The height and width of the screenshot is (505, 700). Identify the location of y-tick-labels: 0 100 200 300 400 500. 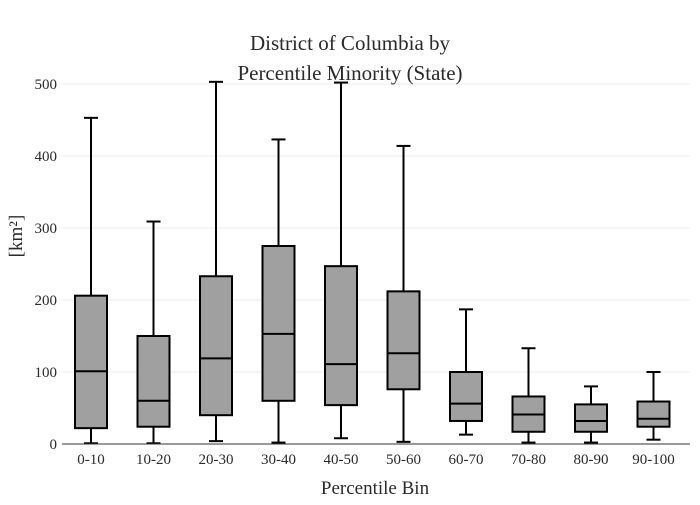
(46, 265).